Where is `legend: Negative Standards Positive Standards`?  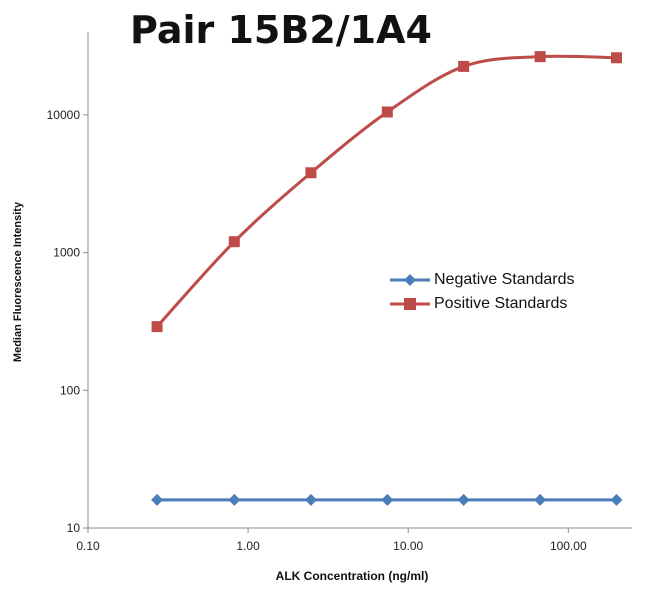
legend: Negative Standards Positive Standards is located at coordinates (482, 292).